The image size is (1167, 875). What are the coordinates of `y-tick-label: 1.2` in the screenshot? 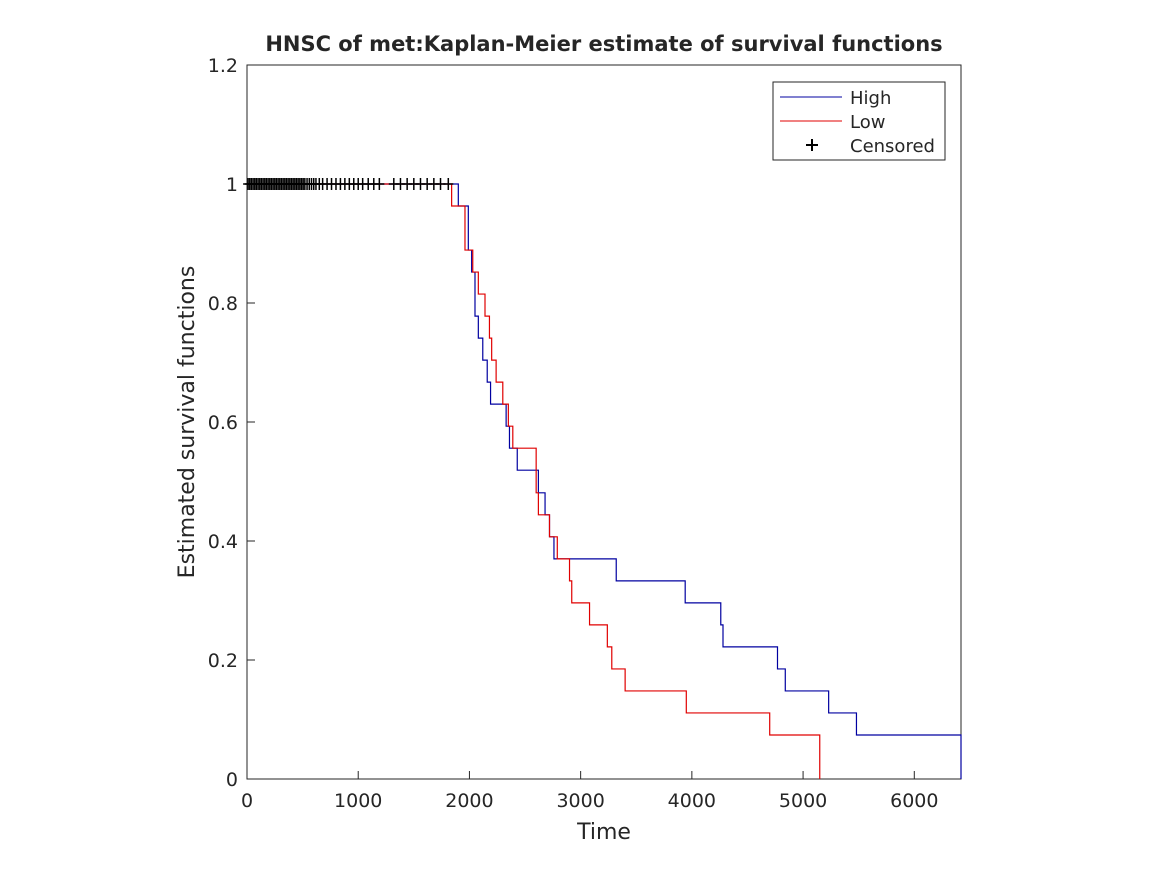 It's located at (223, 66).